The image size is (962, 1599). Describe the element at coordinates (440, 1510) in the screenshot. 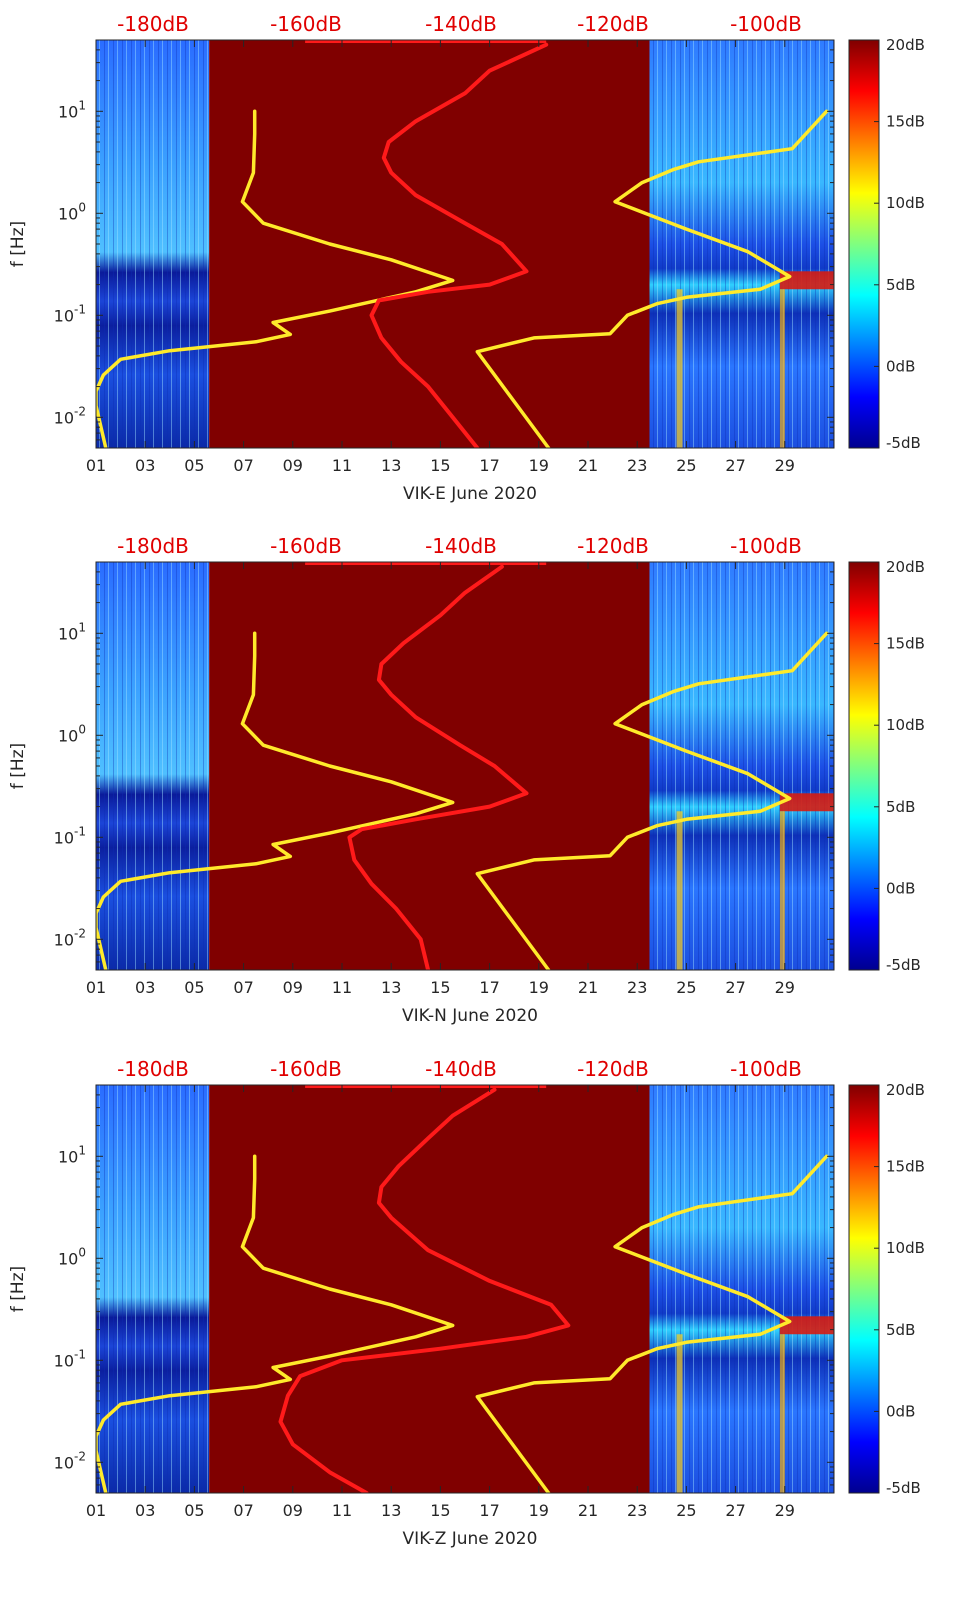

I see `x-tick-label: 15` at that location.